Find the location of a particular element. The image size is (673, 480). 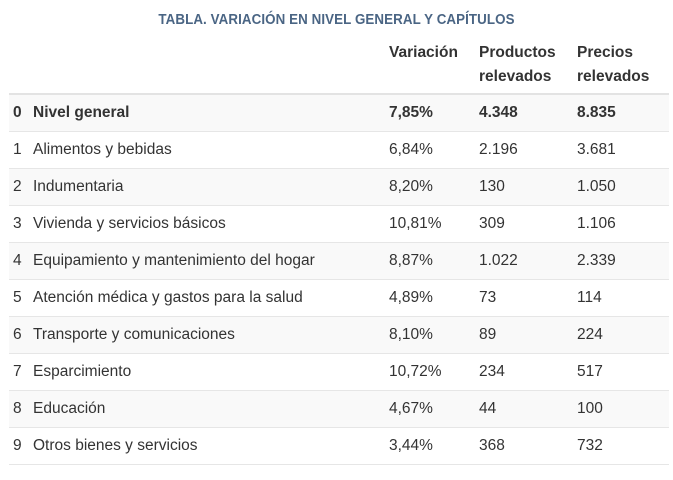

row-precios: 114 is located at coordinates (623, 298).